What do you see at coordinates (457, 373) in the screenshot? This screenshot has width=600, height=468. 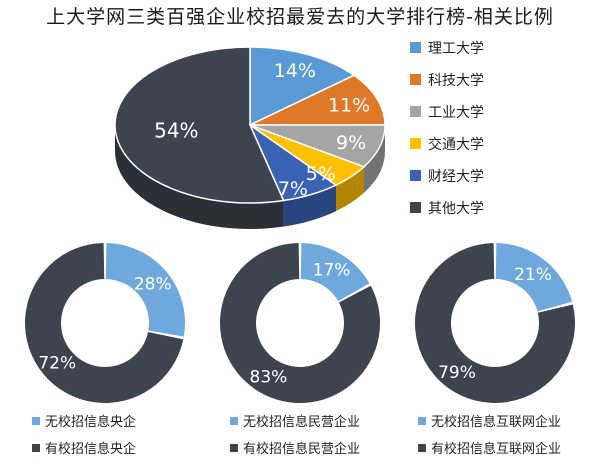 I see `donut-3-value-label-1: 79%` at bounding box center [457, 373].